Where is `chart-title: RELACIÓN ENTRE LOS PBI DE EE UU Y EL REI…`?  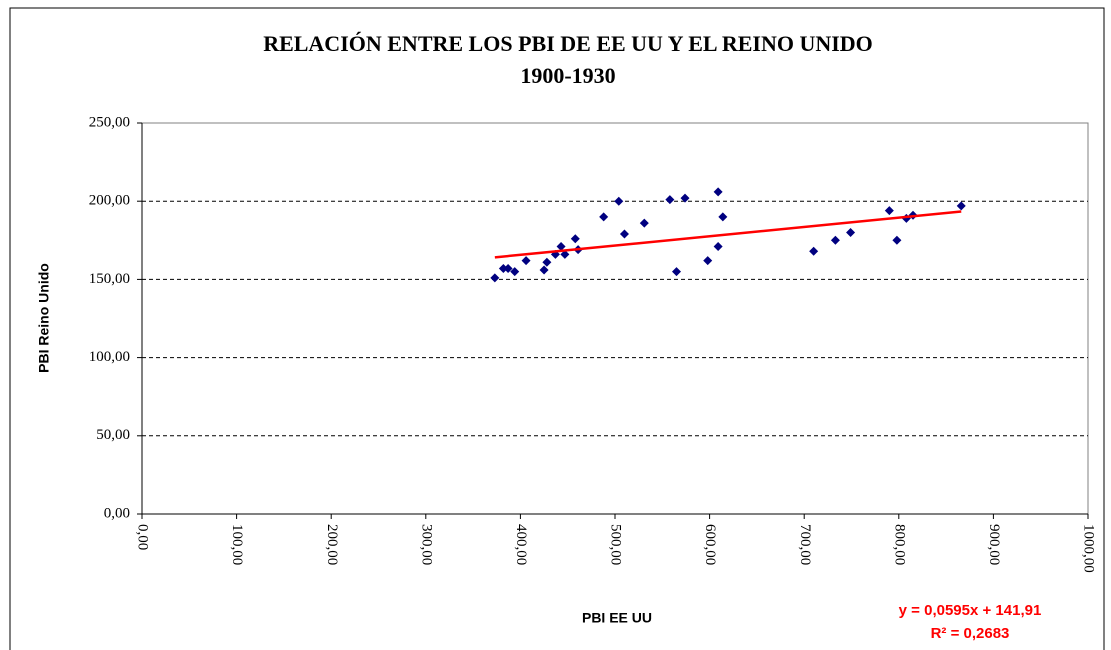 chart-title: RELACIÓN ENTRE LOS PBI DE EE UU Y EL REI… is located at coordinates (568, 43).